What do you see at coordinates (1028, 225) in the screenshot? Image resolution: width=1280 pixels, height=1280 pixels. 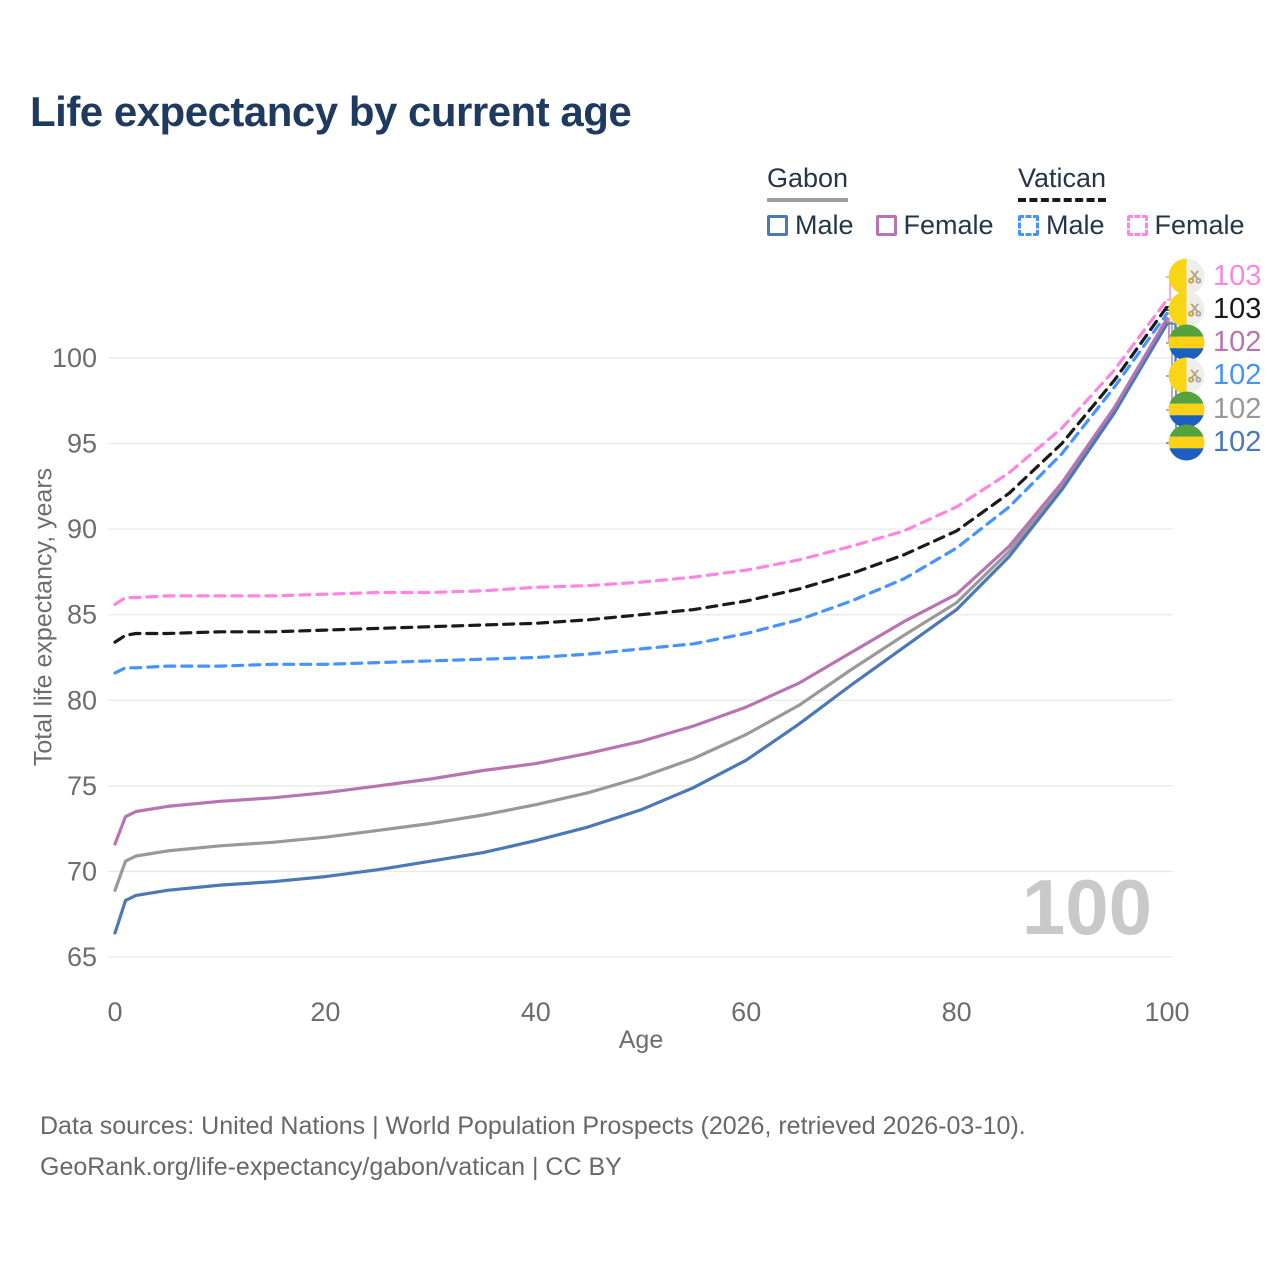 I see `vatican-male-swatch` at bounding box center [1028, 225].